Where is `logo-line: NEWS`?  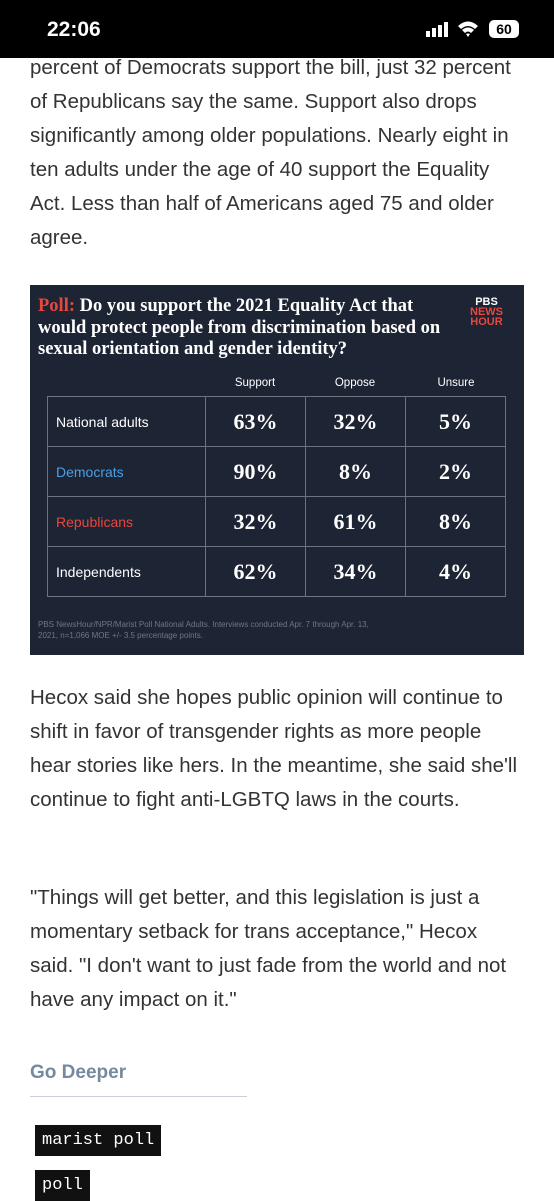
logo-line: NEWS is located at coordinates (486, 312).